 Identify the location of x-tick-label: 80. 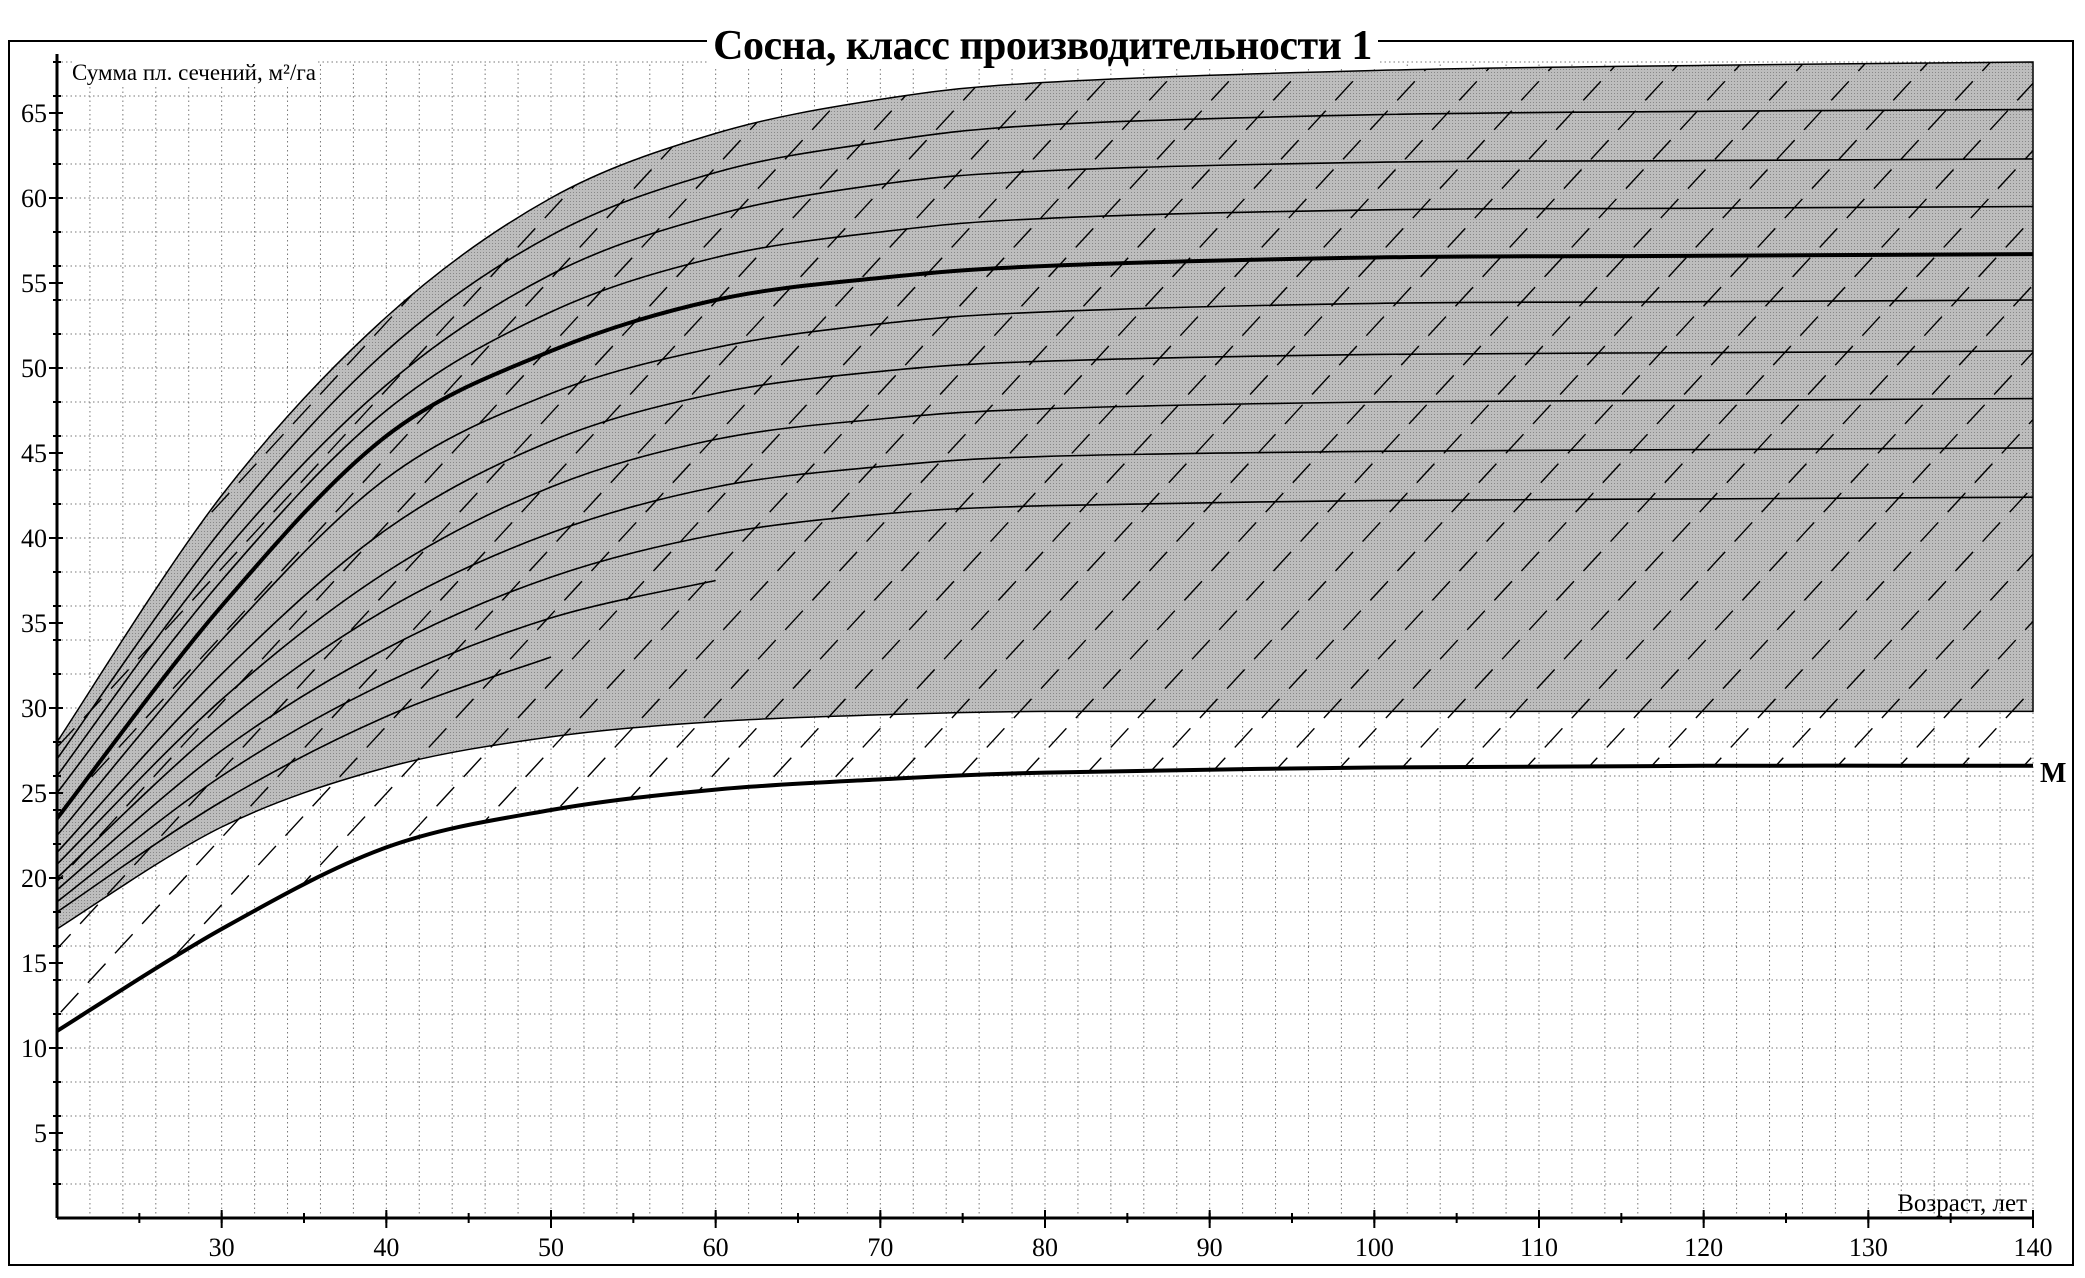
(1045, 1247).